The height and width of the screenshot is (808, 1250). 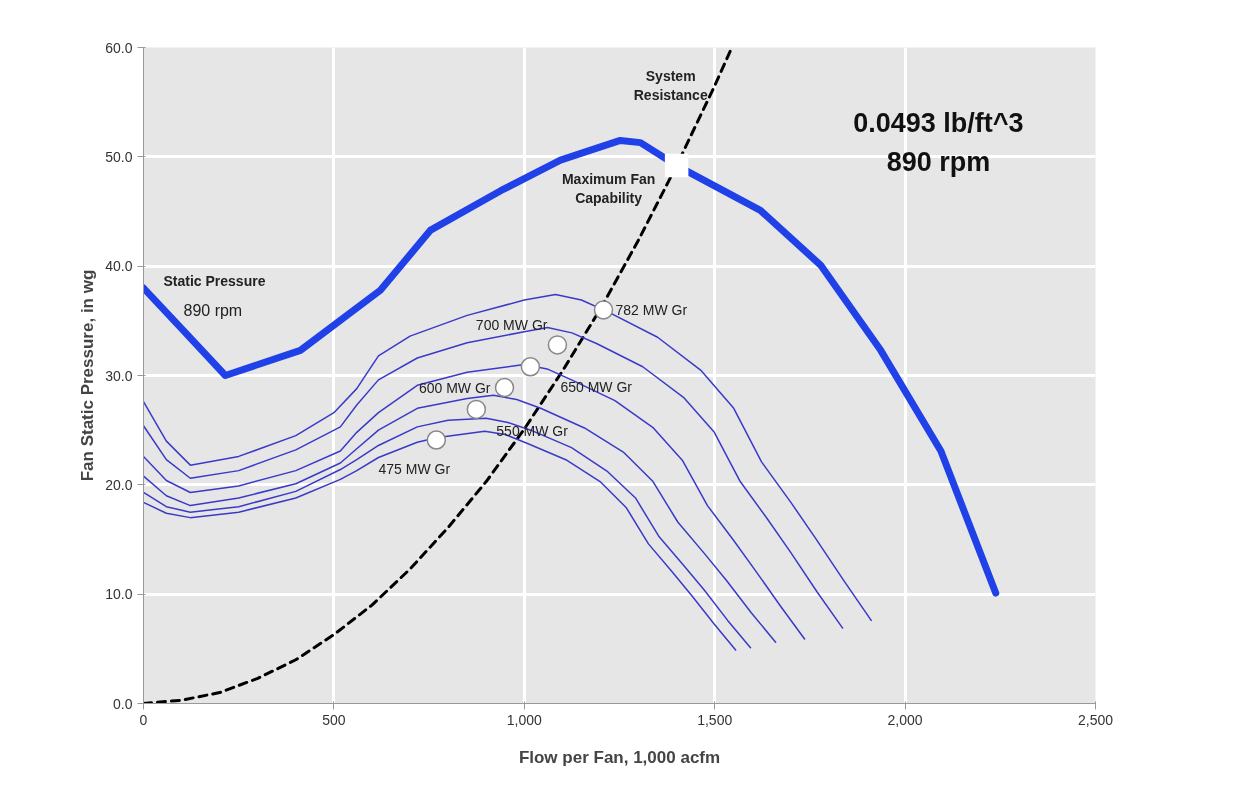 I want to click on annotation: 600 MW Gr, so click(x=454, y=387).